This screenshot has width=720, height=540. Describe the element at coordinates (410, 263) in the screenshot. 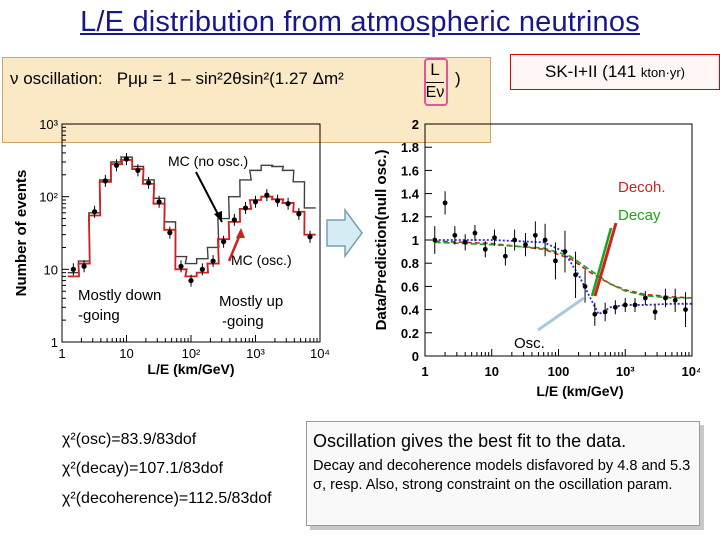

I see `y-tick-label: 0.8` at that location.